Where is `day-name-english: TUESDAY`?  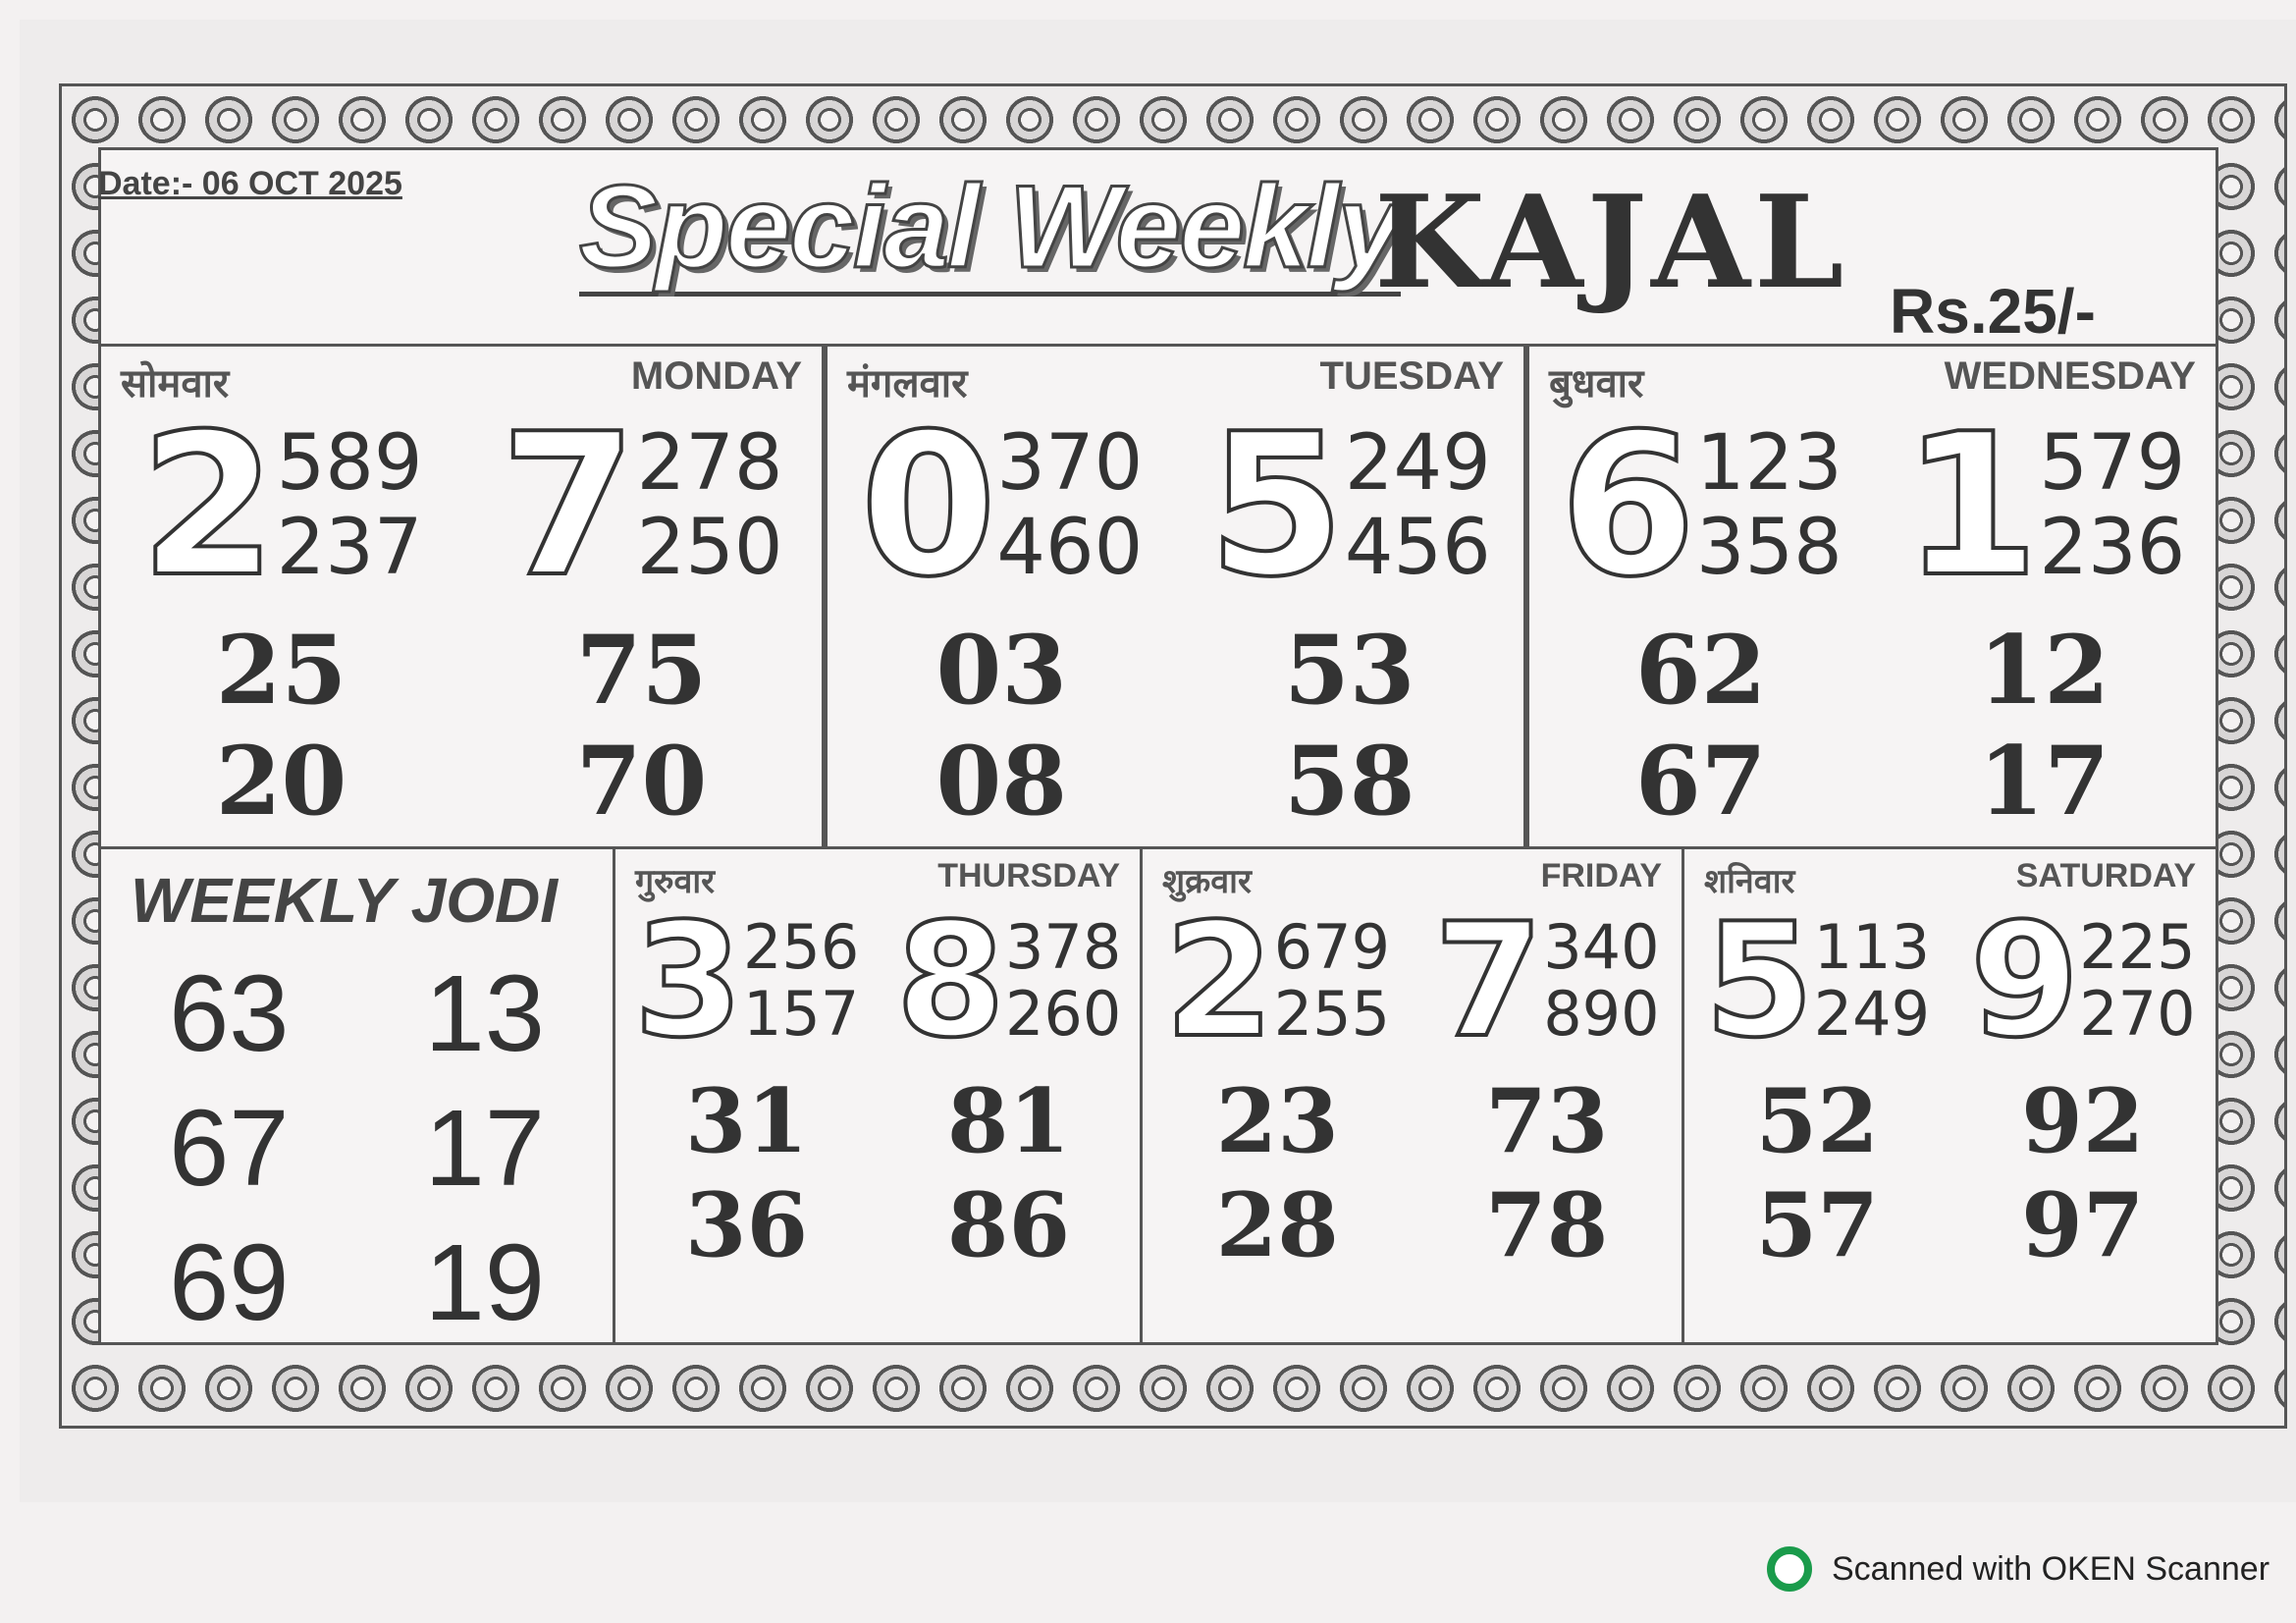
day-name-english: TUESDAY is located at coordinates (1411, 376).